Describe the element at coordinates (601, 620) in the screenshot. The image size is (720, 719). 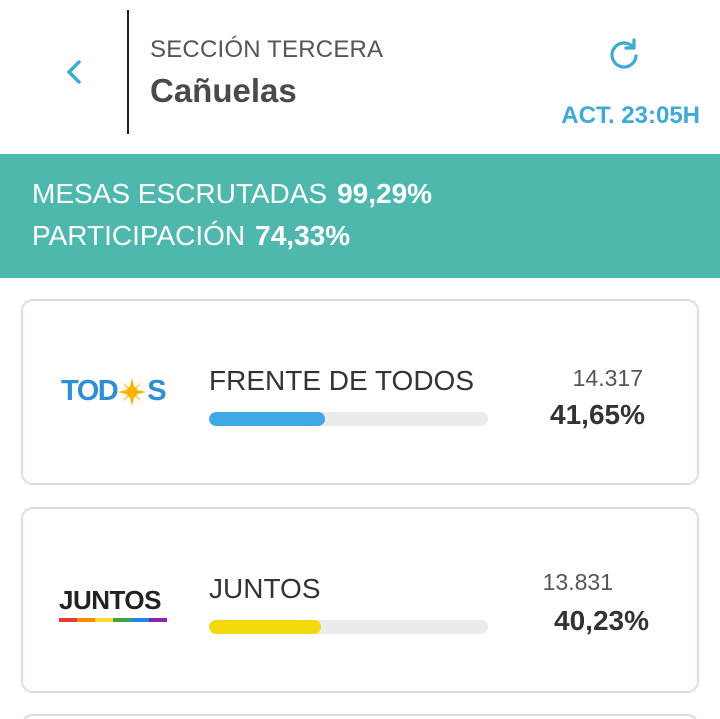
I see `vote-percent: 40,23%` at that location.